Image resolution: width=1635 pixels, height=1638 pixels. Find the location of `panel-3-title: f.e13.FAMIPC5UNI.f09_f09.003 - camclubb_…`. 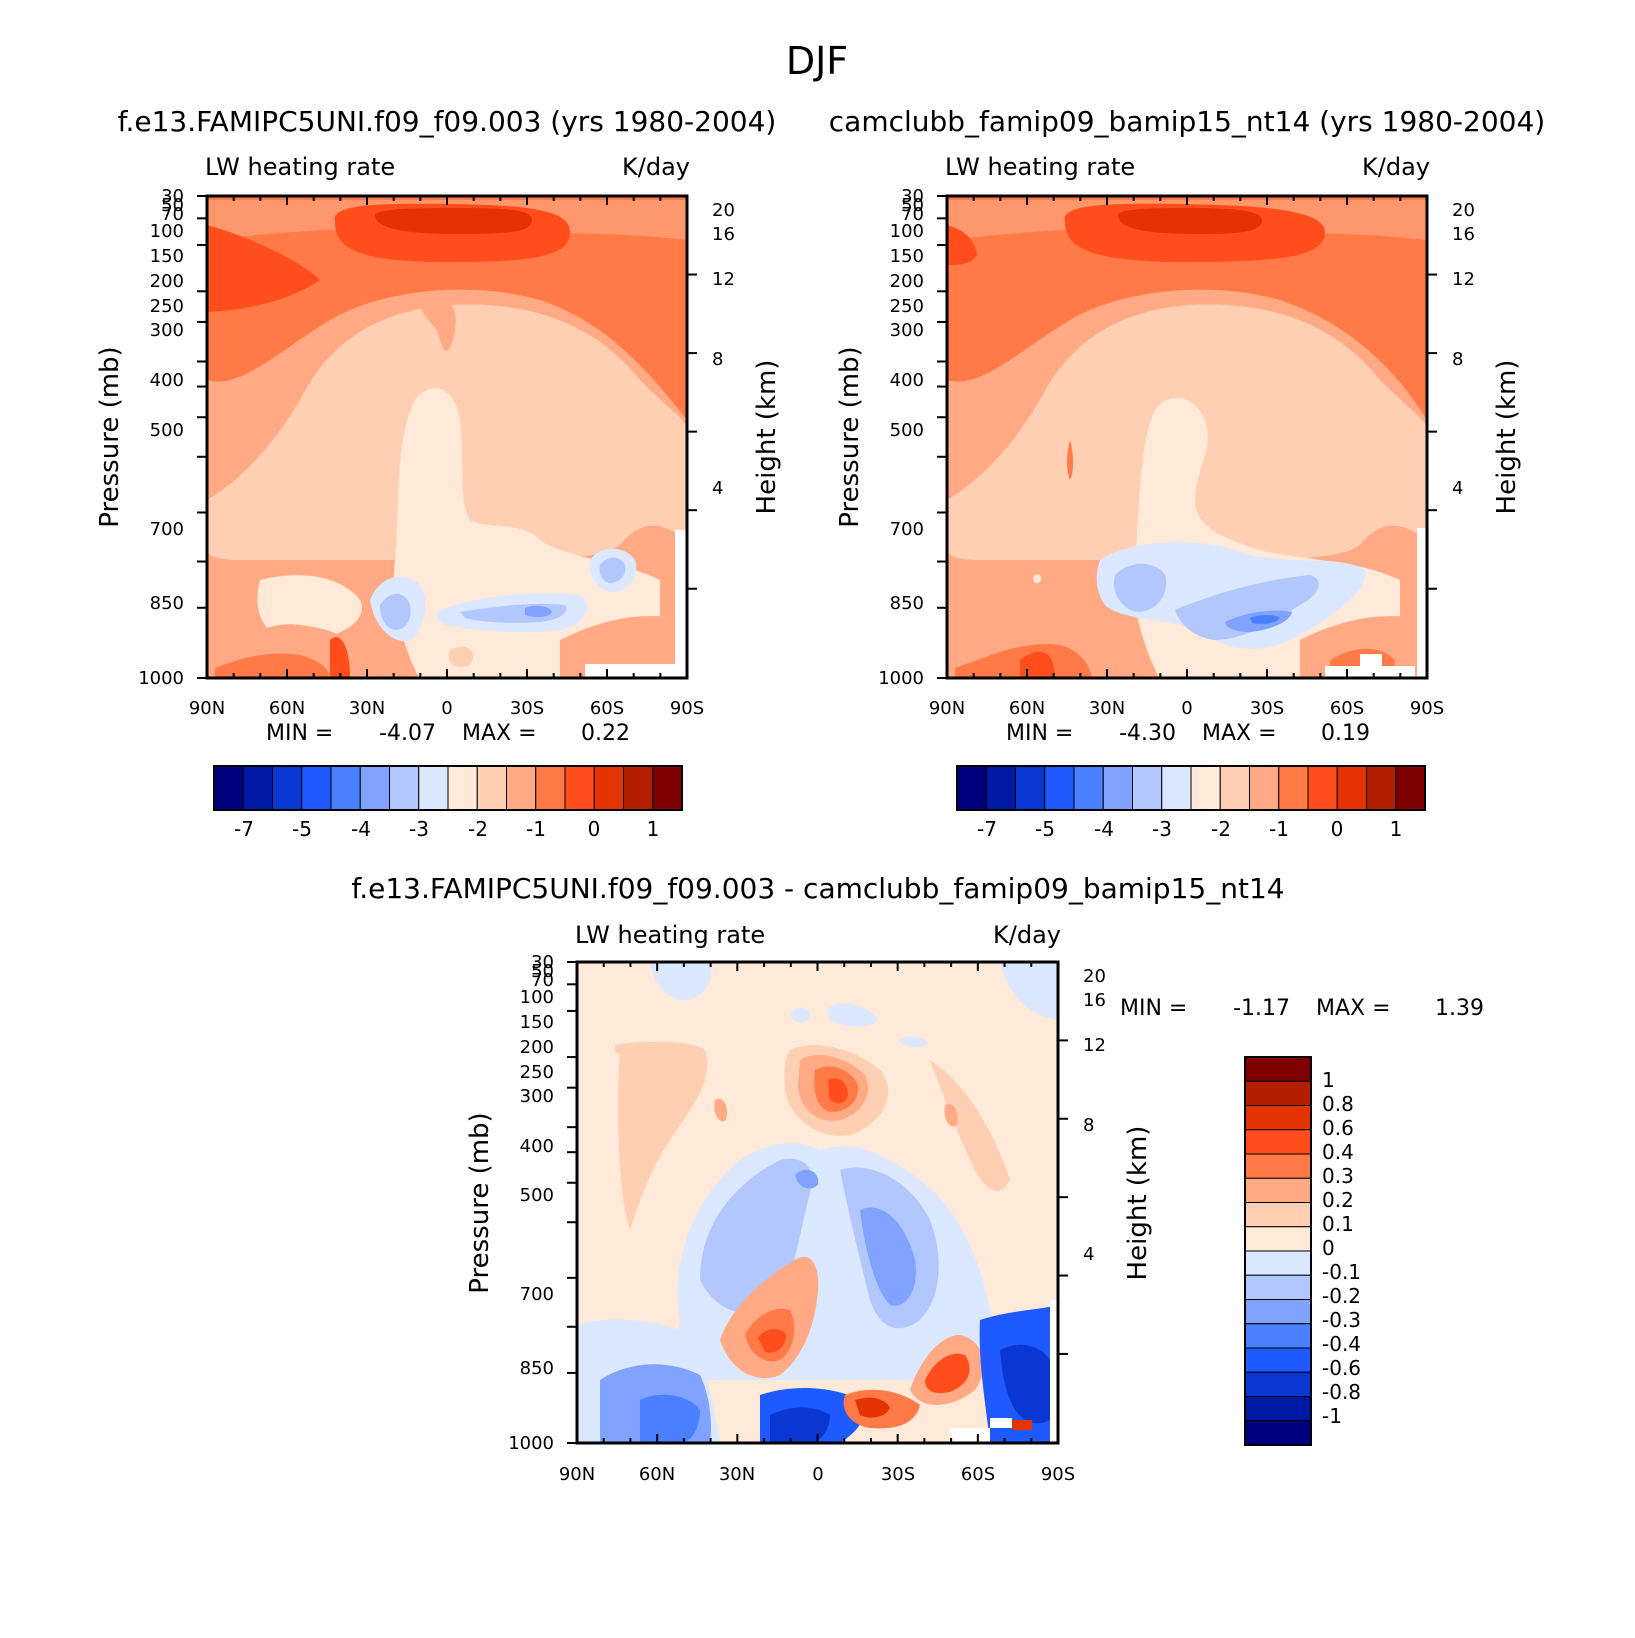

panel-3-title: f.e13.FAMIPC5UNI.f09_f09.003 - camclubb_… is located at coordinates (817, 888).